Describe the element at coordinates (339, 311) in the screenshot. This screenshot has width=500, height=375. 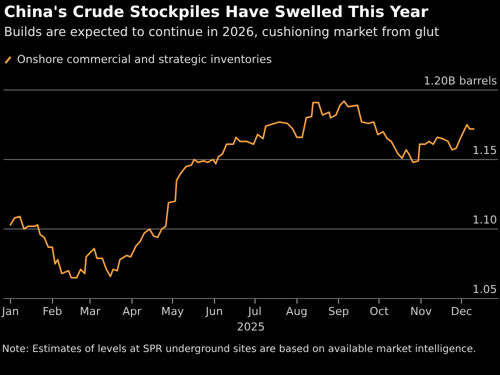
I see `x-tick-label: Sep` at that location.